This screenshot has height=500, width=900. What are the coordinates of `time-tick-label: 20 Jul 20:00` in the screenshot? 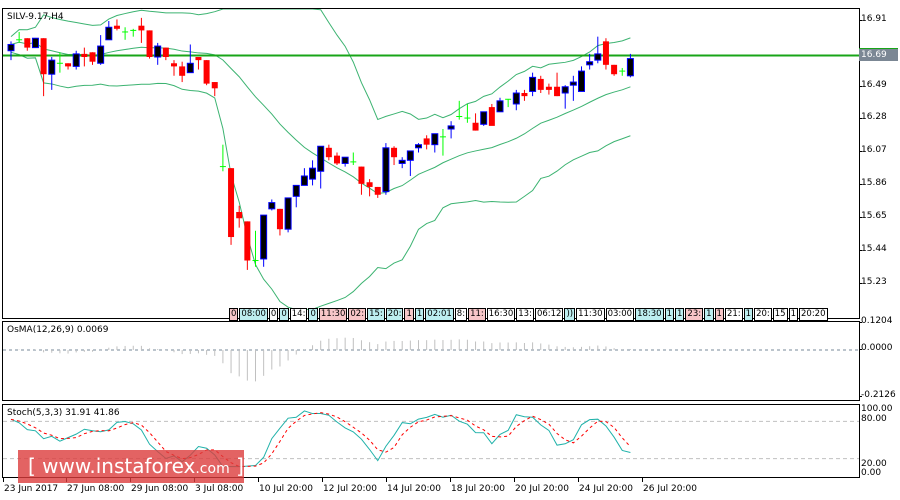 It's located at (542, 489).